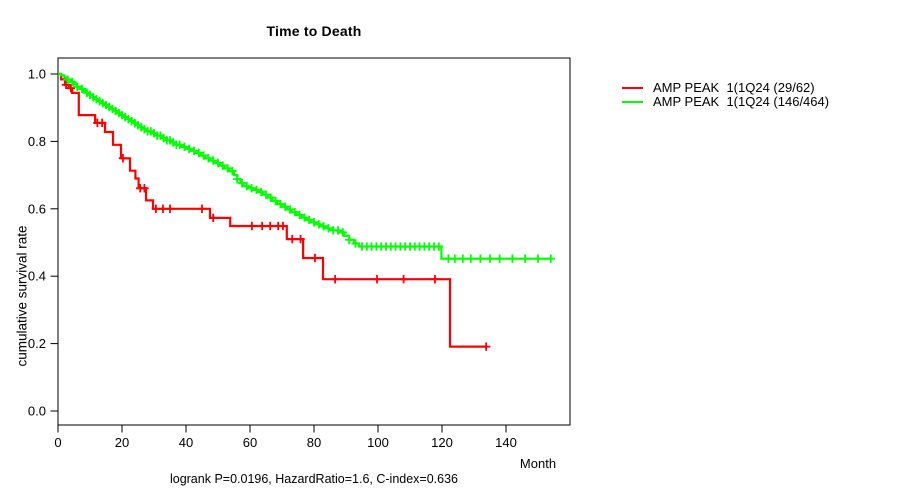 This screenshot has height=500, width=900. What do you see at coordinates (285, 437) in the screenshot?
I see `x-axis-ticks: 0 20 40 60 80 100 120 140` at bounding box center [285, 437].